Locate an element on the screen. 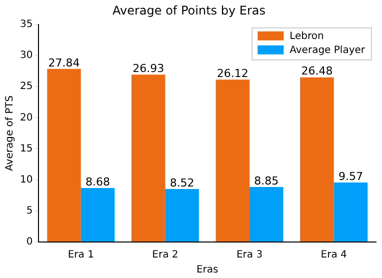 The image size is (382, 278). y-tick-label: 0 is located at coordinates (29, 242).